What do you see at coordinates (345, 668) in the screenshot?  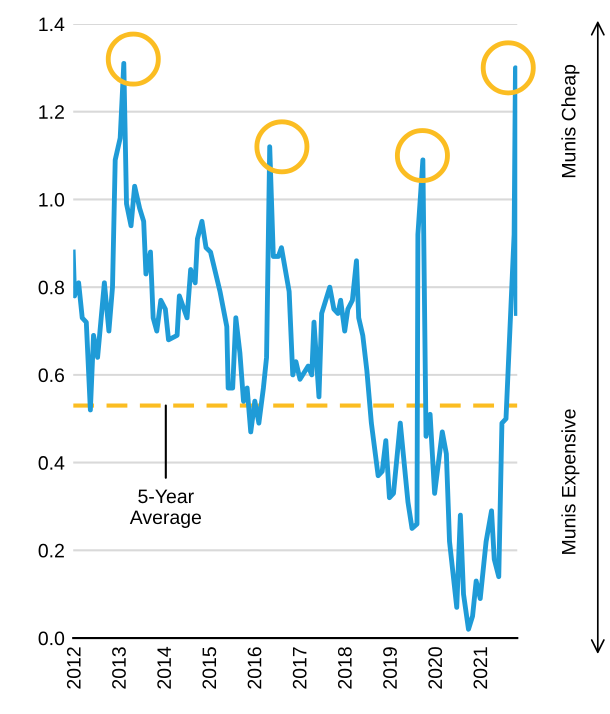 I see `x-tick-label: 2018` at bounding box center [345, 668].